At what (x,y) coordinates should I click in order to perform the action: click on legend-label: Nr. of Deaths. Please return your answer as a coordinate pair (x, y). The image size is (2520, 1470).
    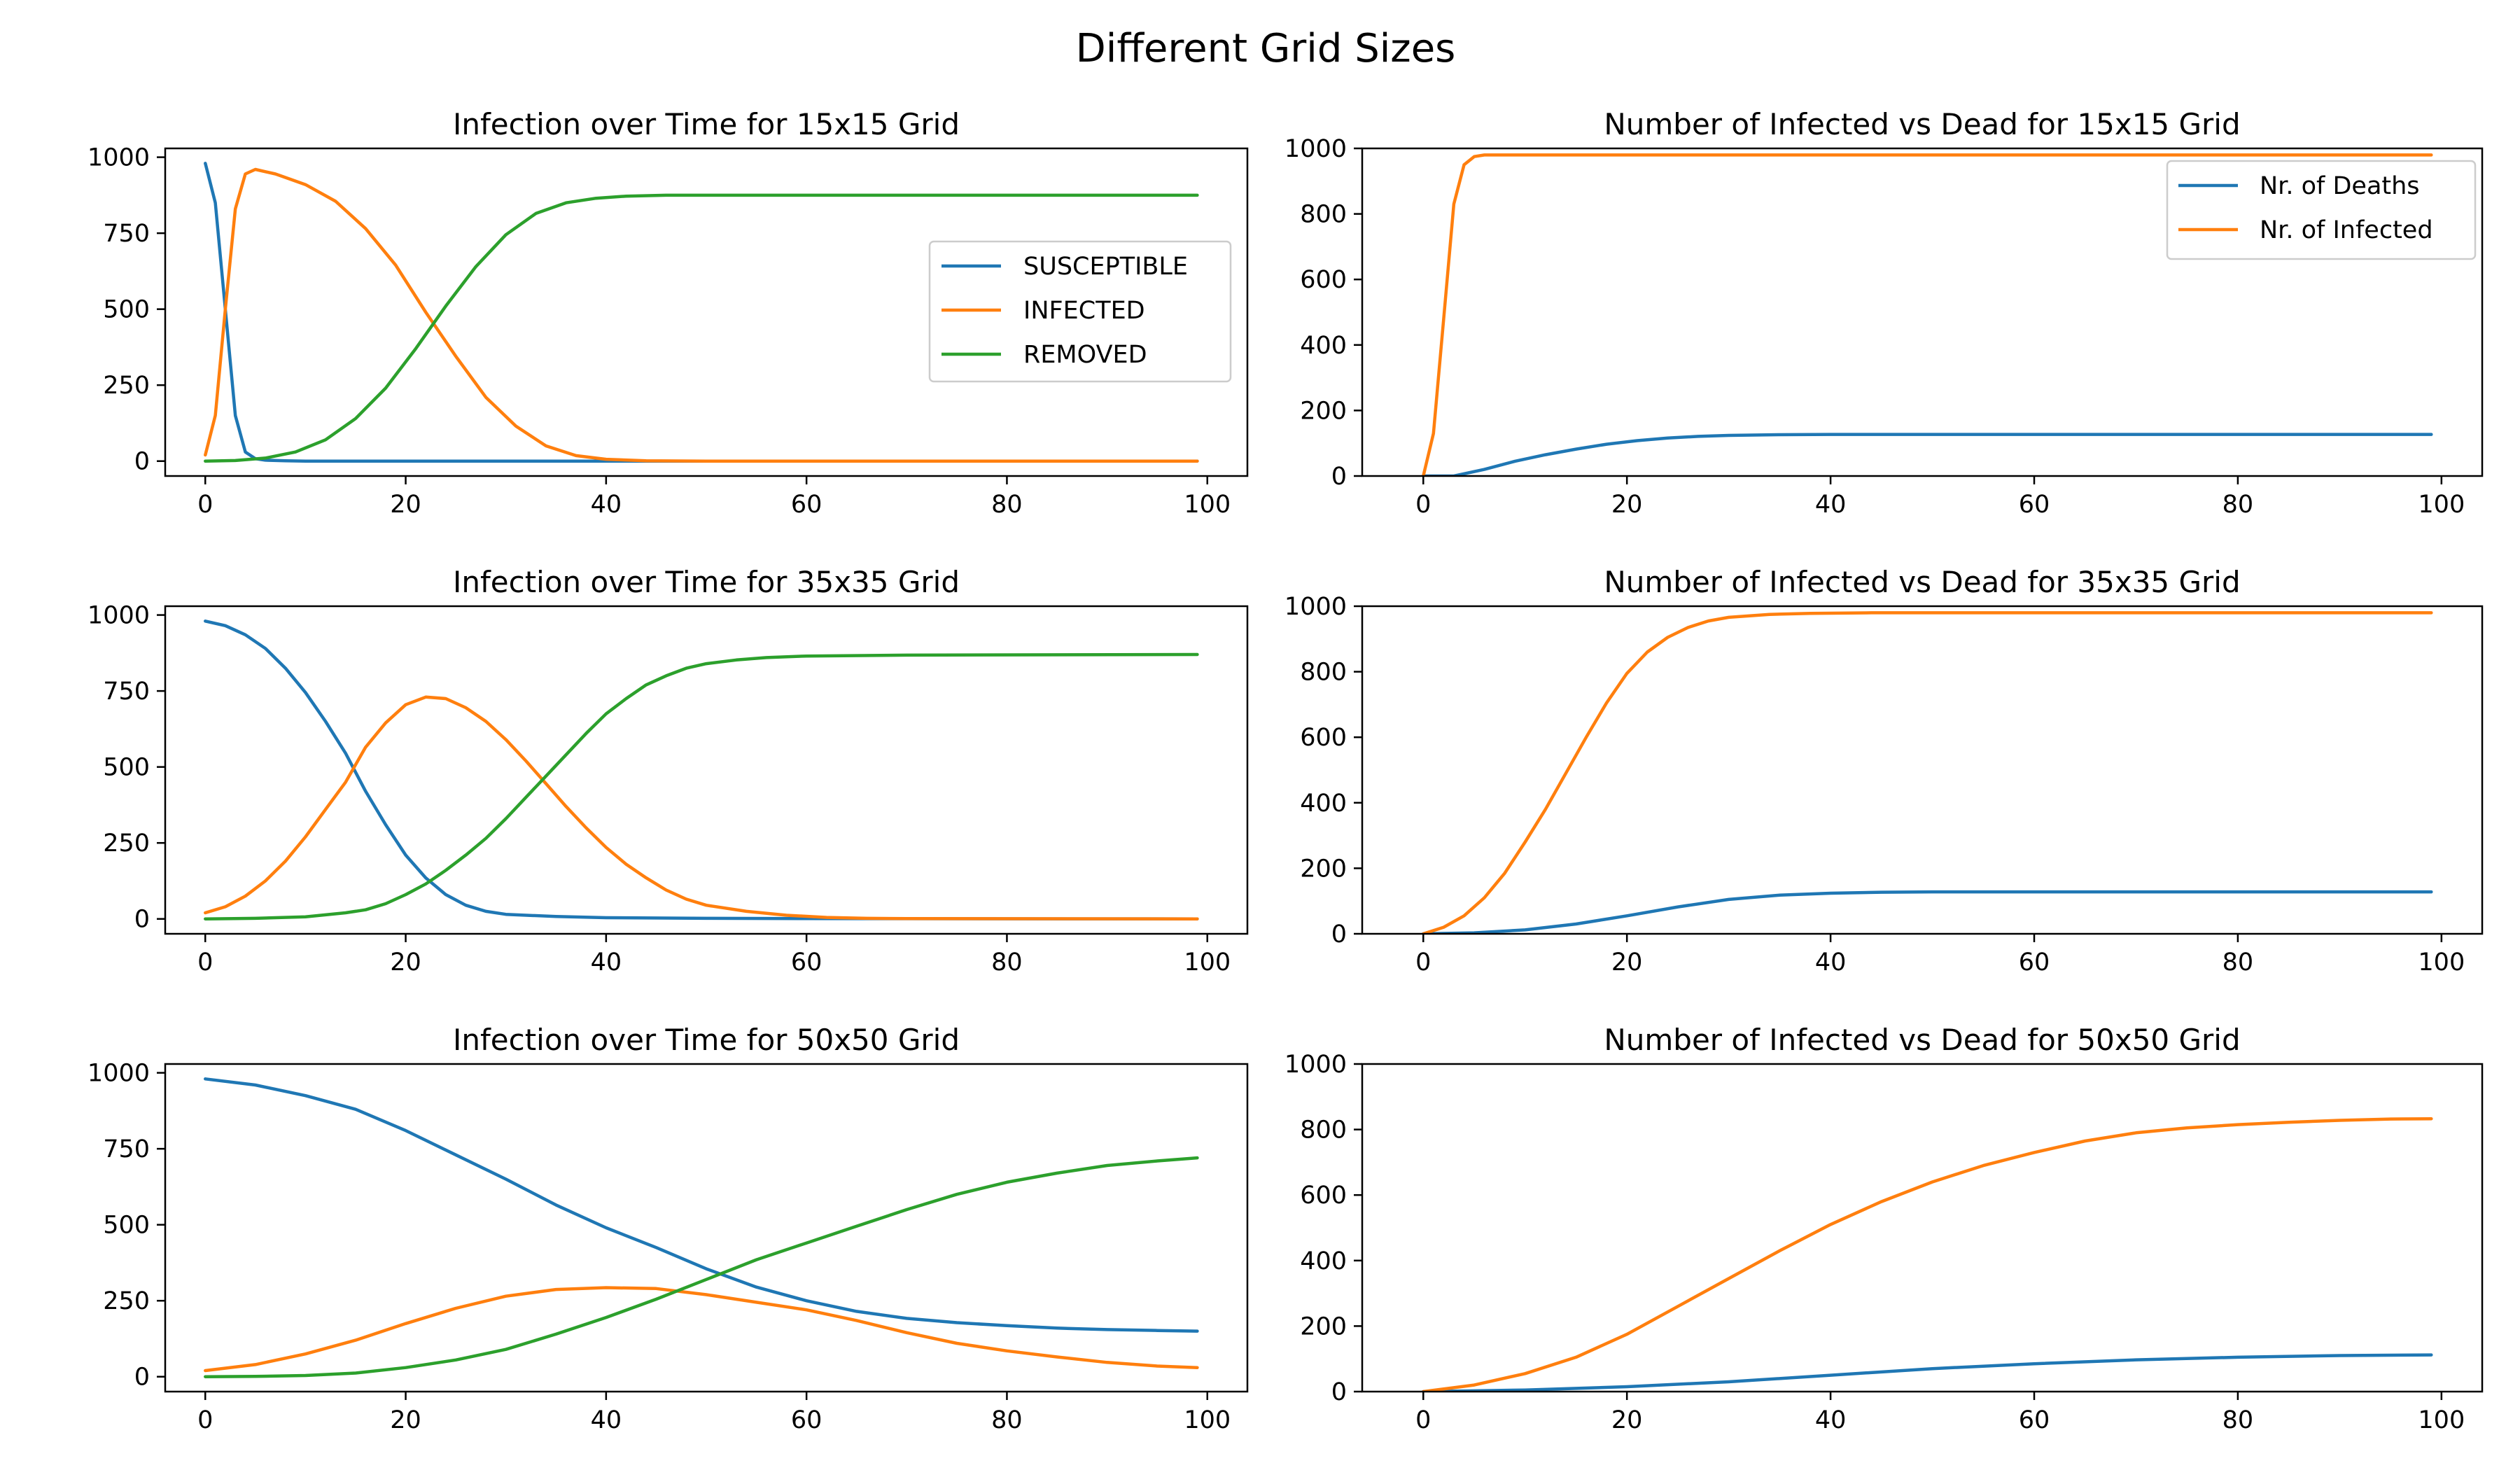
    Looking at the image, I should click on (2340, 186).